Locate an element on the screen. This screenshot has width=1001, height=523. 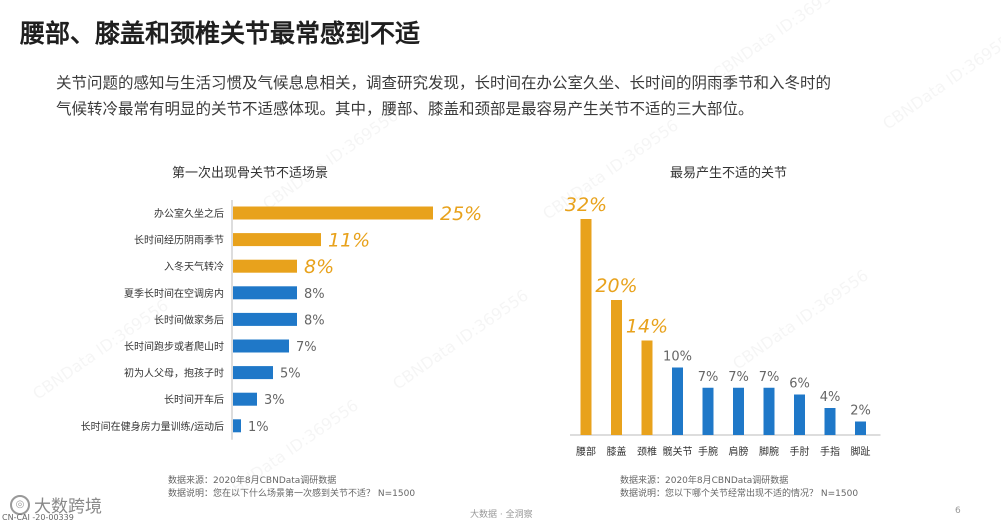
left-category-label: 长时间经历阴雨季节 is located at coordinates (179, 240).